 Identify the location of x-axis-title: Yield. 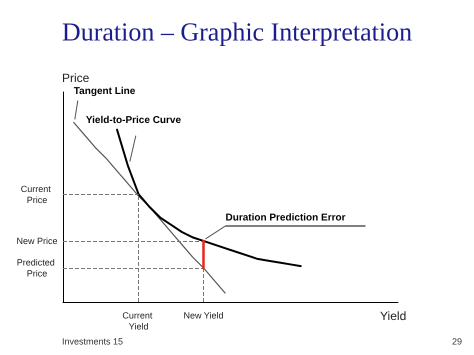
(393, 316).